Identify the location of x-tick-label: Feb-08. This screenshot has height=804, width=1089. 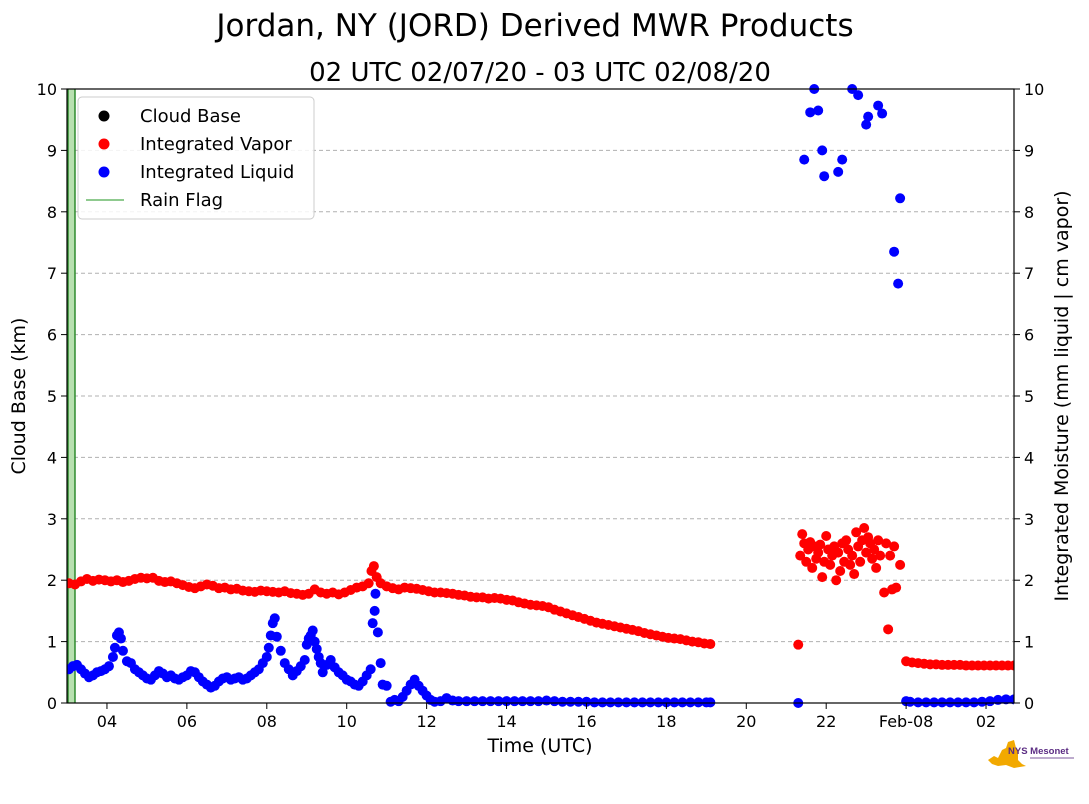
(906, 721).